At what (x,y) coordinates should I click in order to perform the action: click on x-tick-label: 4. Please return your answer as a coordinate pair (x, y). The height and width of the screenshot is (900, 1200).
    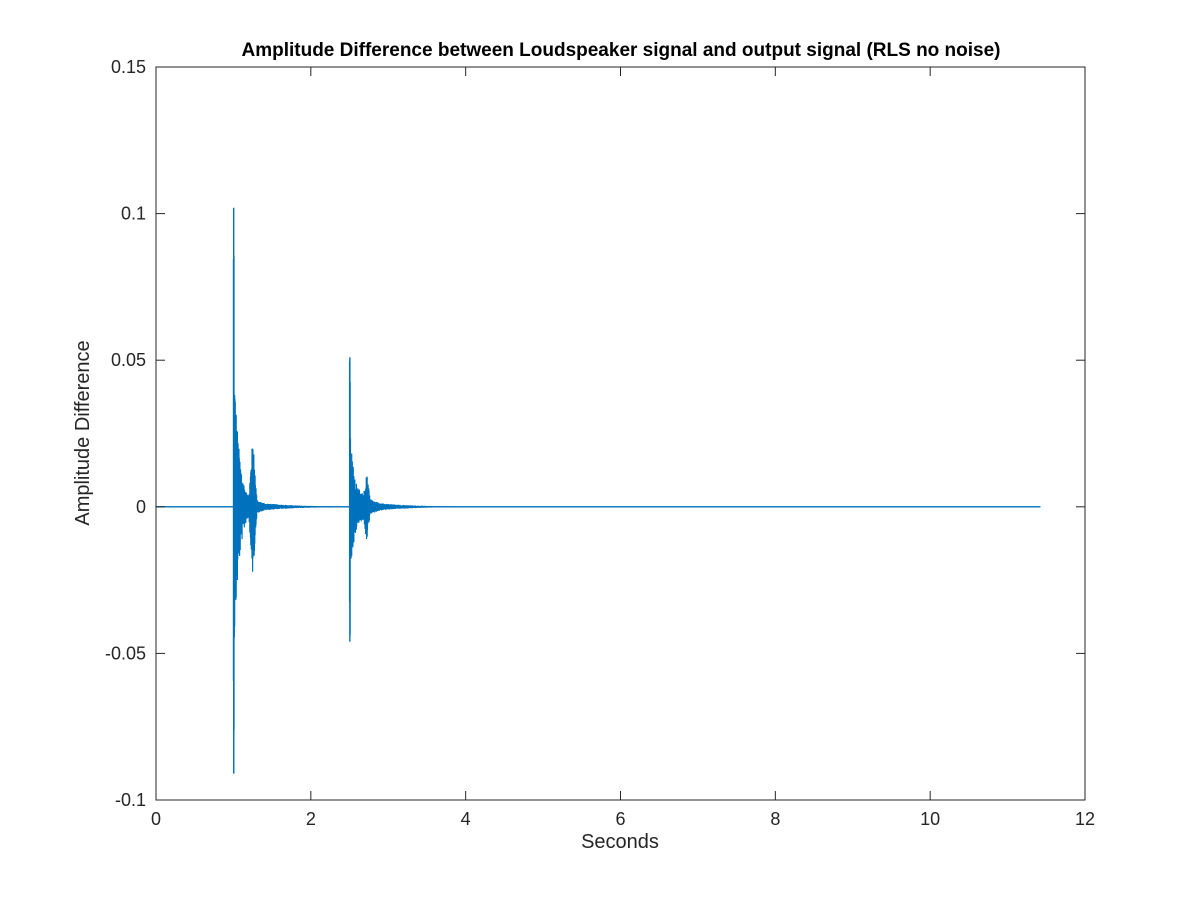
    Looking at the image, I should click on (466, 819).